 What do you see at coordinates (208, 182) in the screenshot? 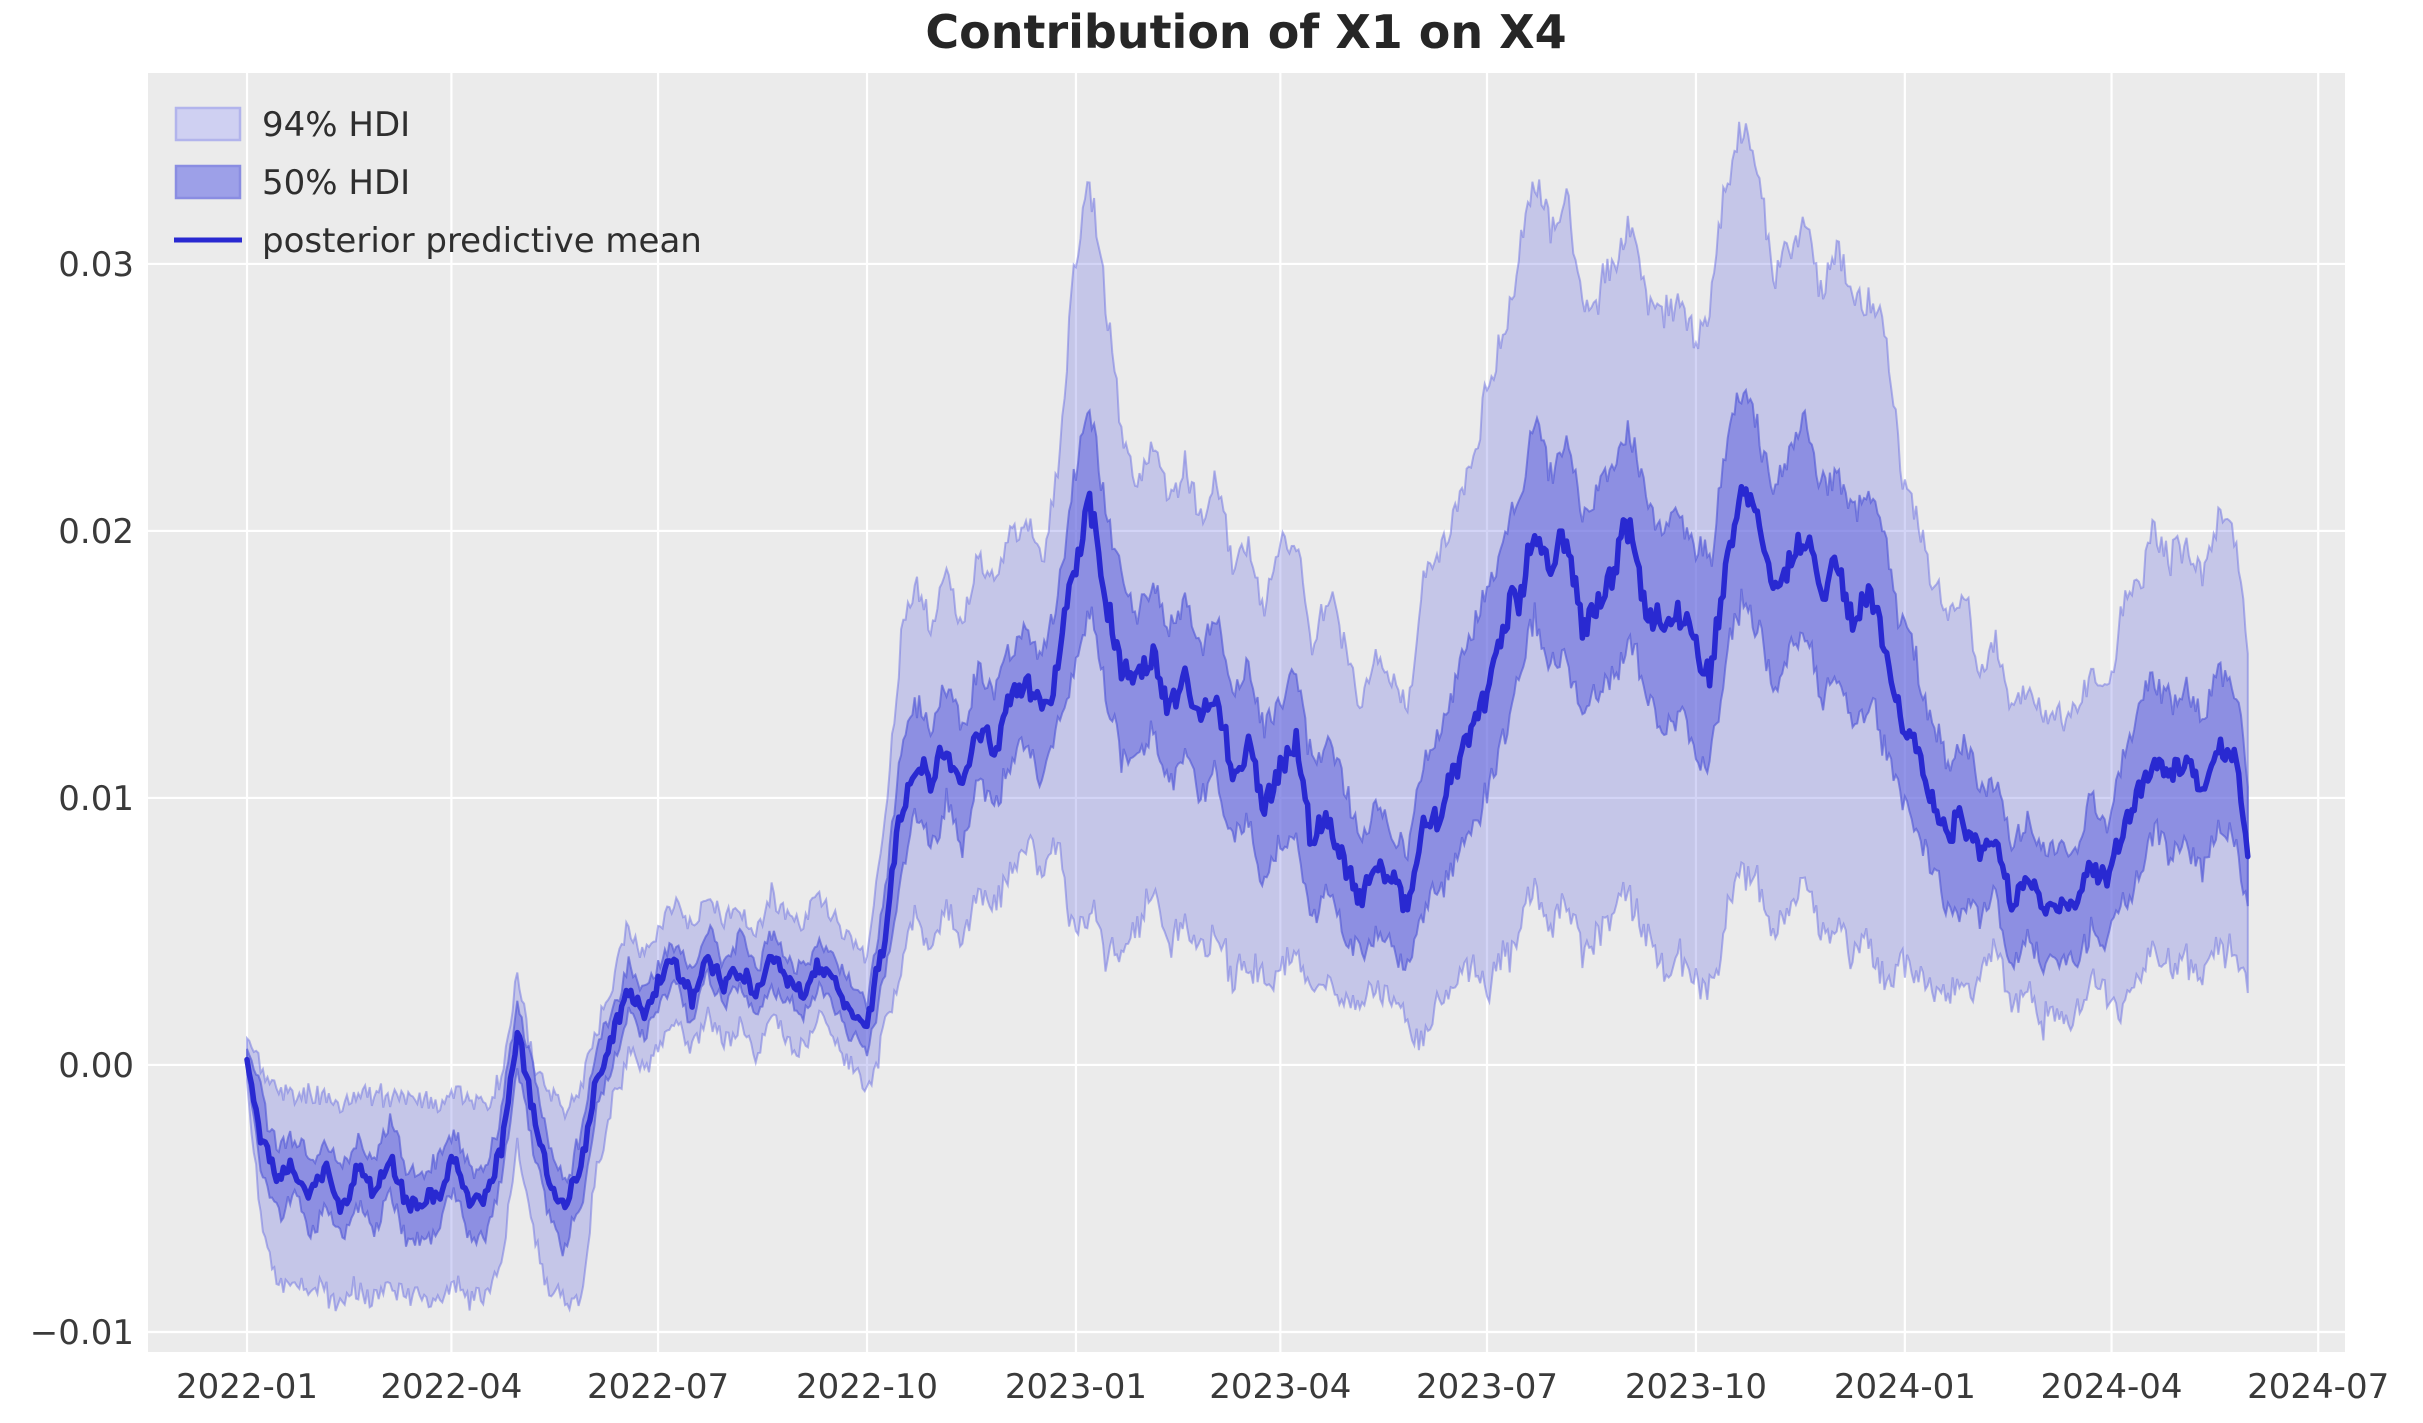
I see `hdi50-swatch-icon` at bounding box center [208, 182].